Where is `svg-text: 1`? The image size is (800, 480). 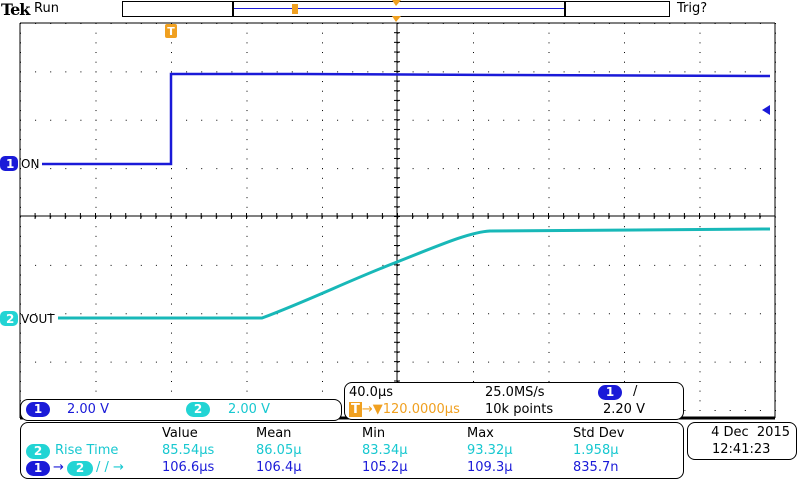 svg-text: 1 is located at coordinates (10, 164).